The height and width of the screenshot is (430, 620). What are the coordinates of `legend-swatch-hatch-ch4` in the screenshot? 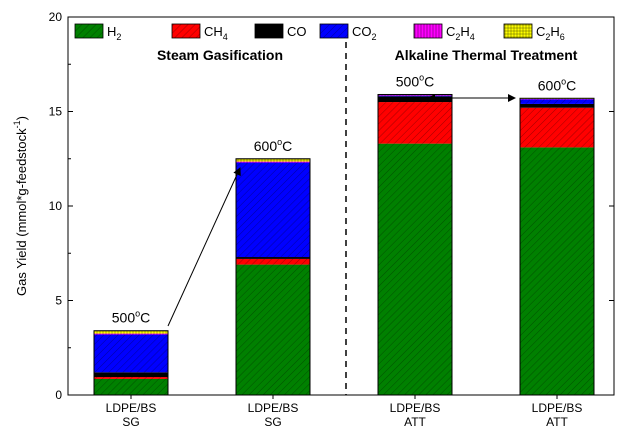 It's located at (186, 31).